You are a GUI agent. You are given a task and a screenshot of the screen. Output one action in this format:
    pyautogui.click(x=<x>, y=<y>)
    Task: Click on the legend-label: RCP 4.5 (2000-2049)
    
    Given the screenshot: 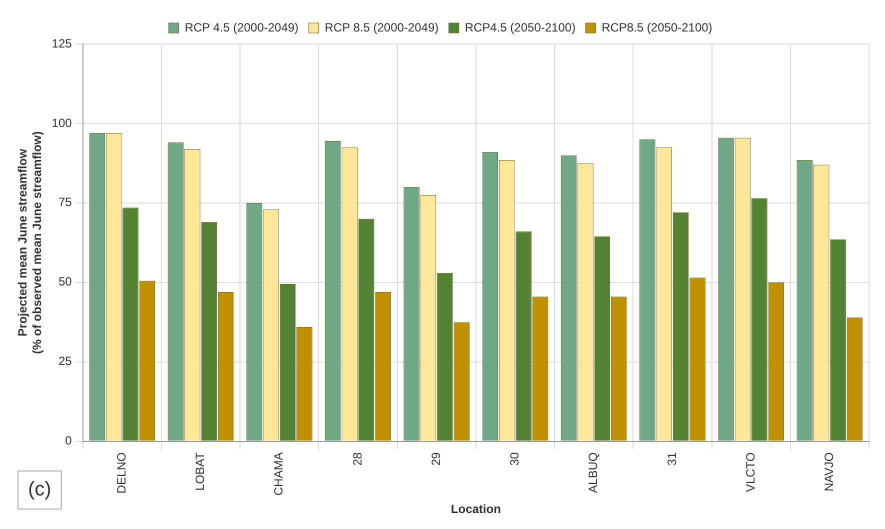 What is the action you would take?
    pyautogui.click(x=241, y=27)
    